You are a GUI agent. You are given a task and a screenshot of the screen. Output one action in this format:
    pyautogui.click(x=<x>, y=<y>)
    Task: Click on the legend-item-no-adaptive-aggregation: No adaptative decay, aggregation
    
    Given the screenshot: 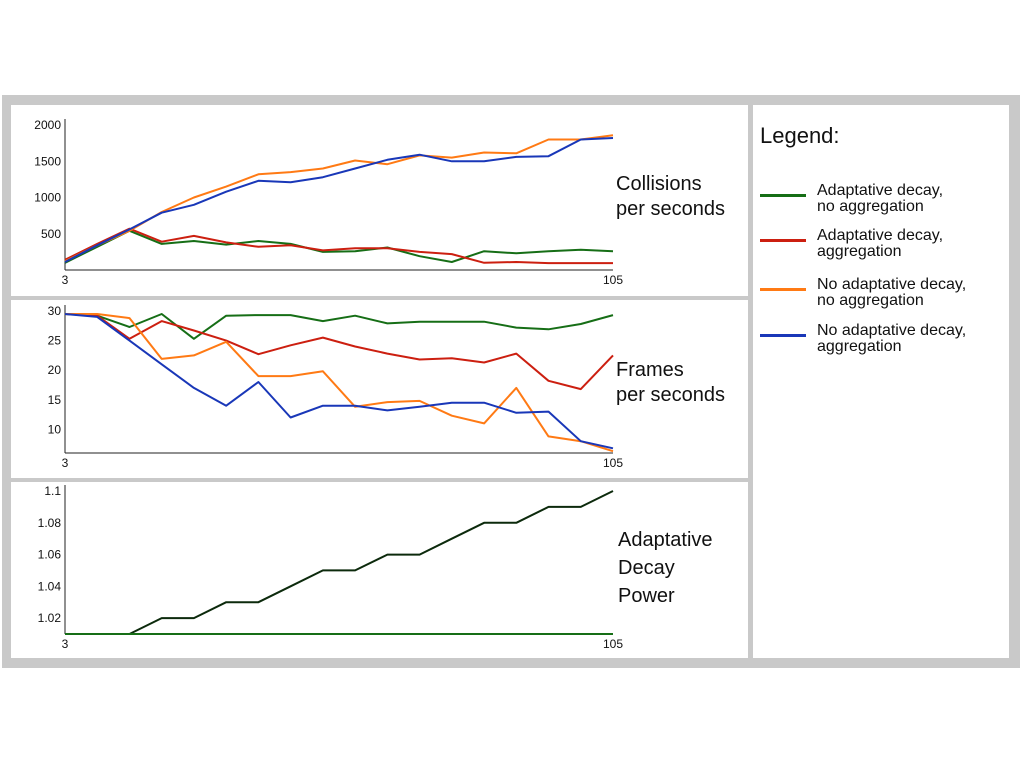 What is the action you would take?
    pyautogui.click(x=882, y=343)
    